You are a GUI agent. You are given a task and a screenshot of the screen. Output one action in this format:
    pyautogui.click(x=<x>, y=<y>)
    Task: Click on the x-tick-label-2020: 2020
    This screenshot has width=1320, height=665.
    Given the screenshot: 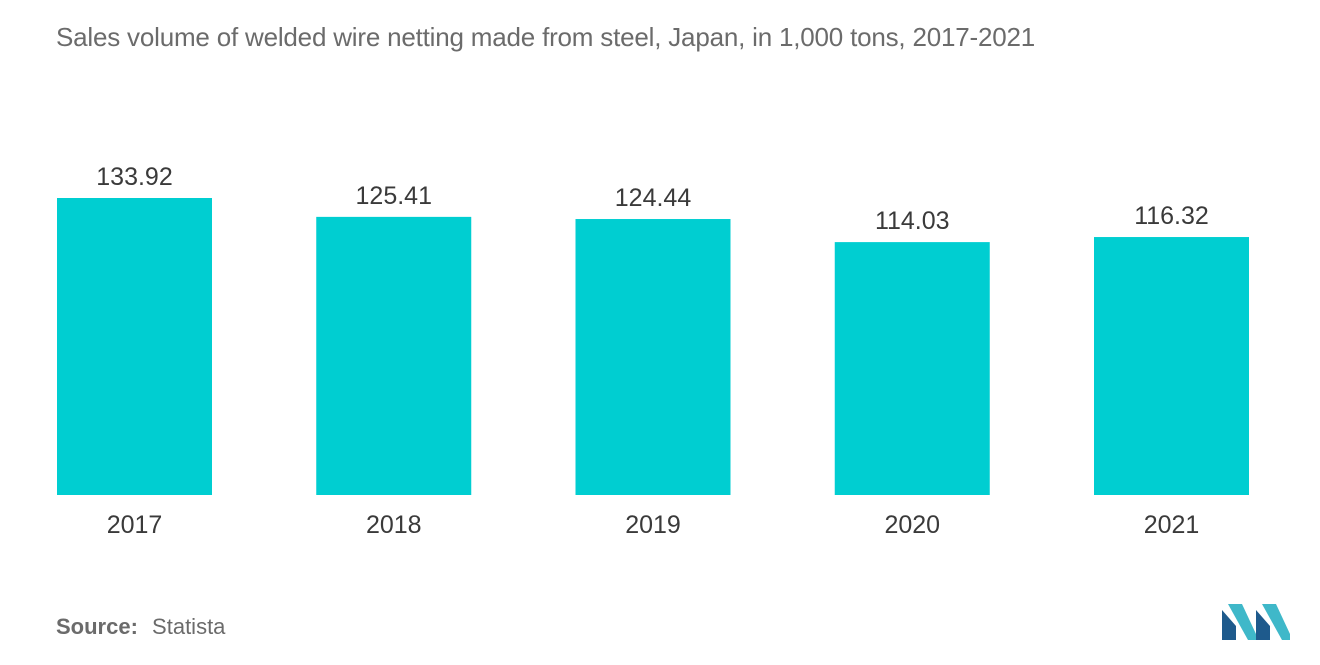 What is the action you would take?
    pyautogui.click(x=912, y=525)
    